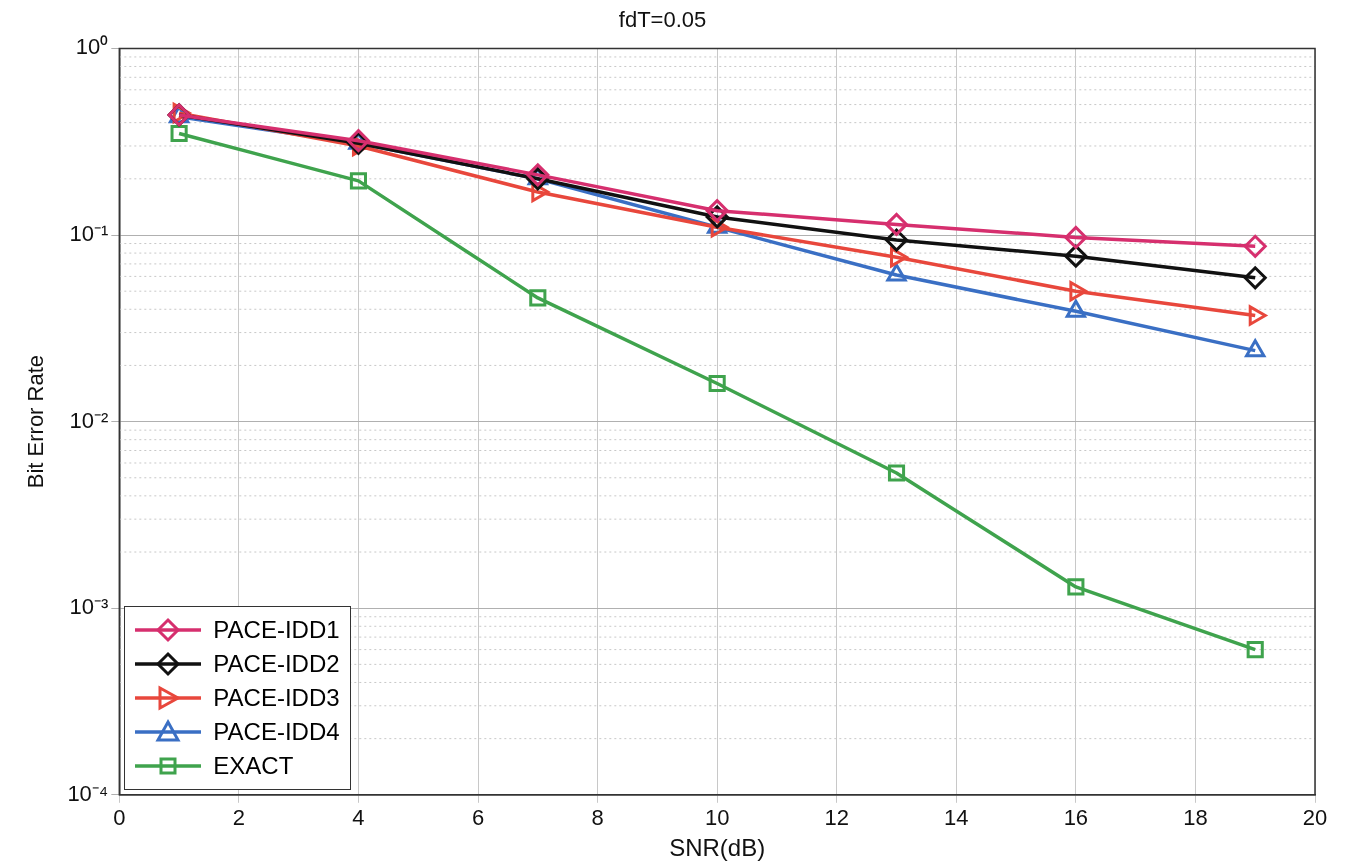  I want to click on x-tick-label: 20, so click(1315, 818).